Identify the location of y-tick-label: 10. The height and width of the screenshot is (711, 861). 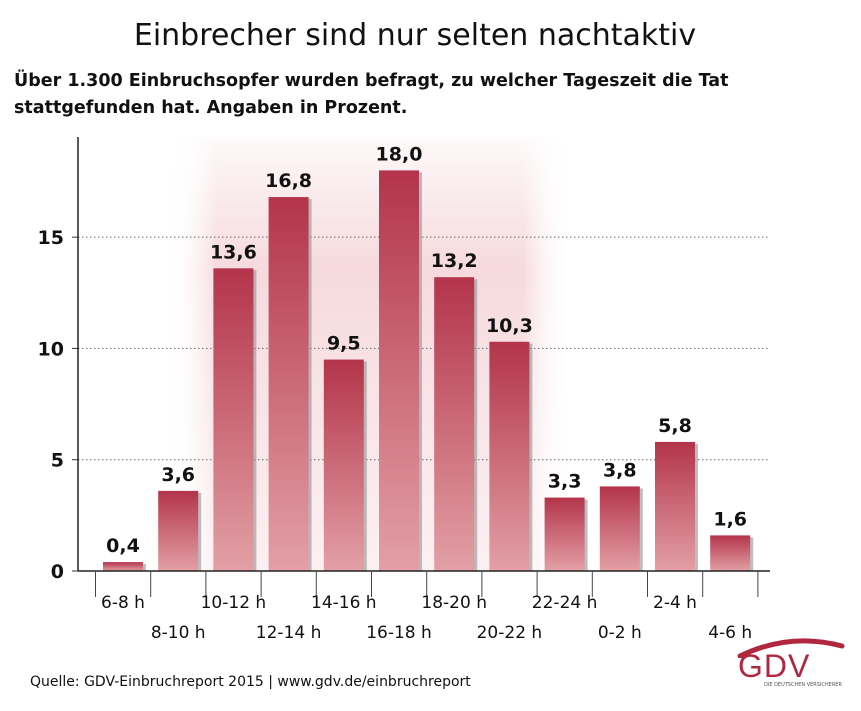
(51, 349).